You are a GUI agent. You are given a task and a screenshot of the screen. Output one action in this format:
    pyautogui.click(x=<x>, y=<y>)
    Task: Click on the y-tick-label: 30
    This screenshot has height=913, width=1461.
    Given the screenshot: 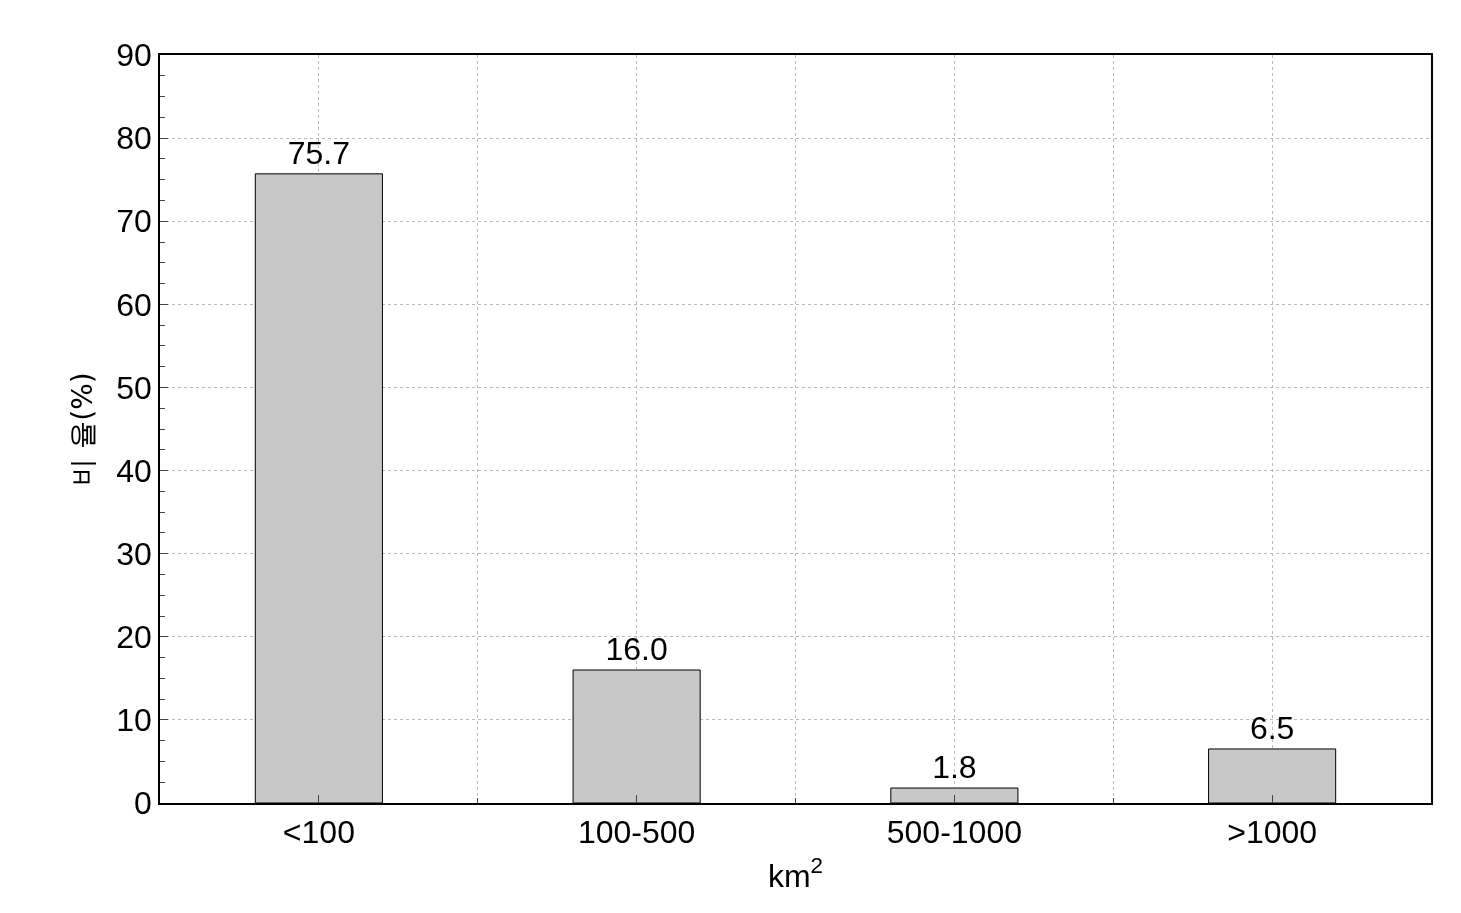 What is the action you would take?
    pyautogui.click(x=134, y=553)
    